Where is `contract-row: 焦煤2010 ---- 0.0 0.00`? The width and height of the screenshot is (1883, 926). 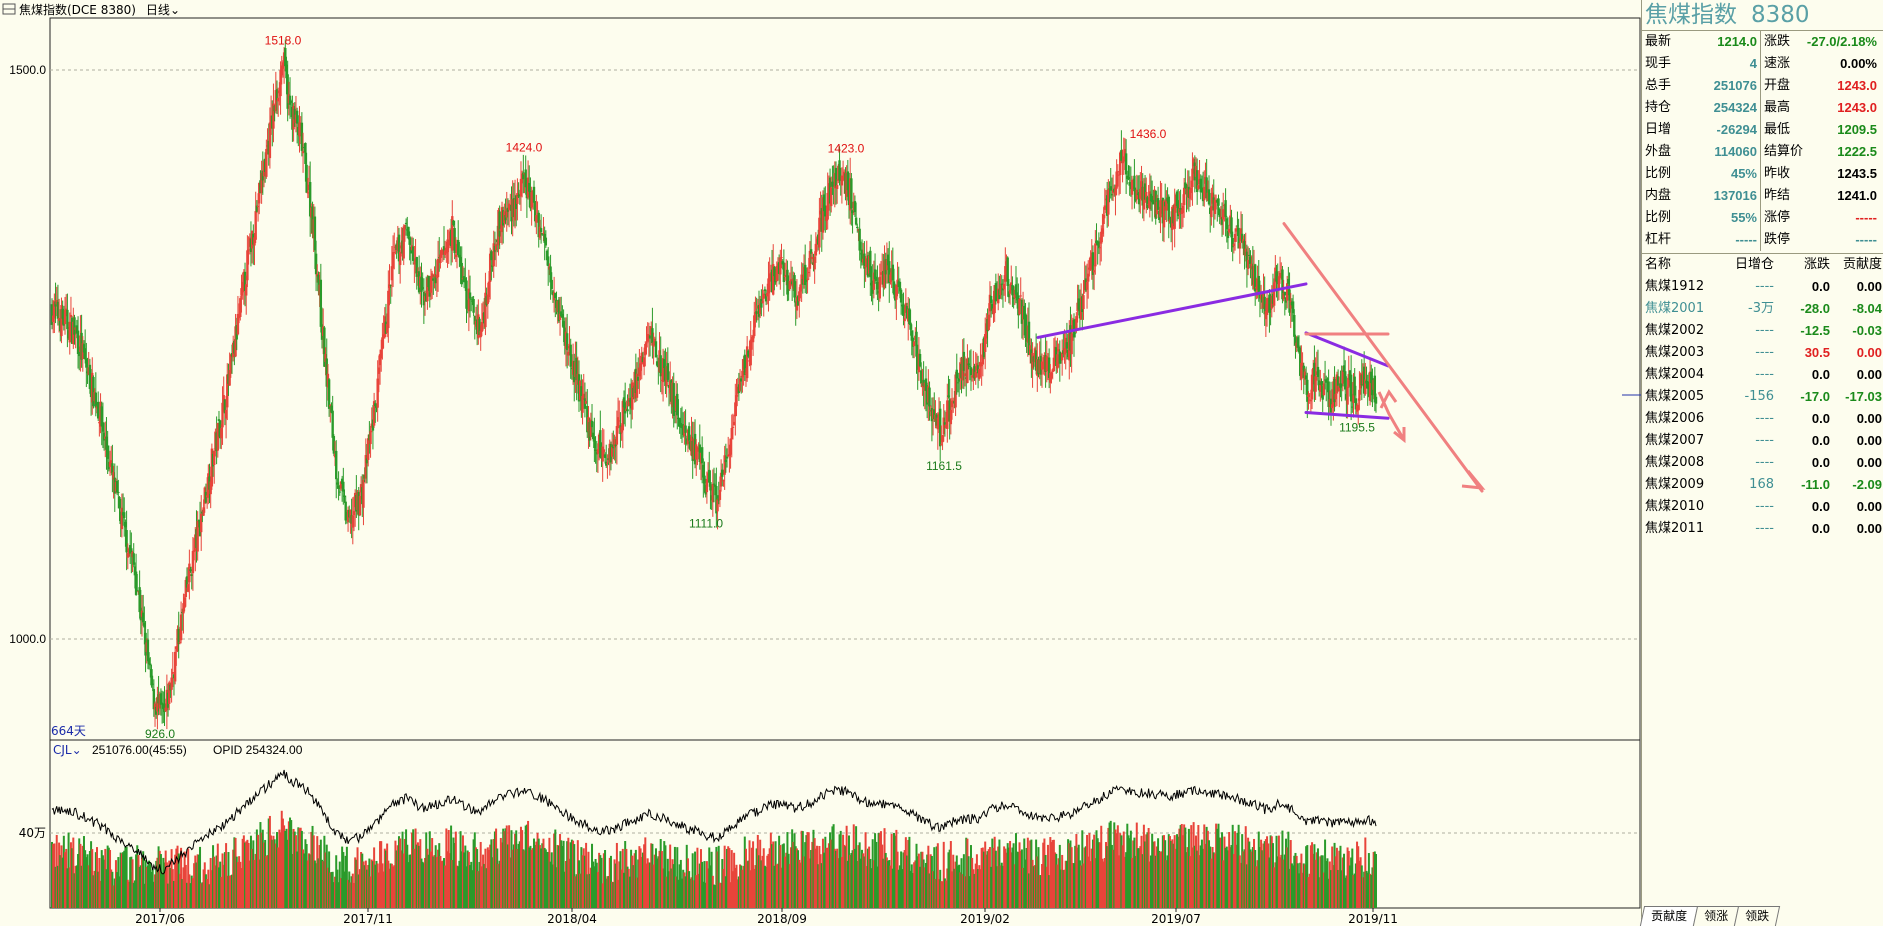
contract-row: 焦煤2010 ---- 0.0 0.00 is located at coordinates (1762, 507).